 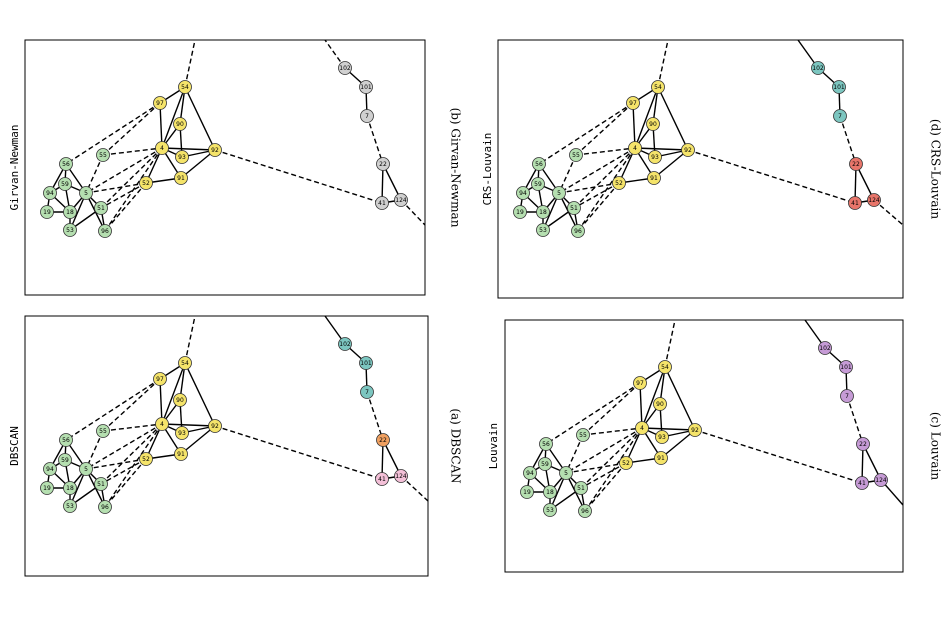 What do you see at coordinates (935, 446) in the screenshot?
I see `panel-caption: (c) Louvain` at bounding box center [935, 446].